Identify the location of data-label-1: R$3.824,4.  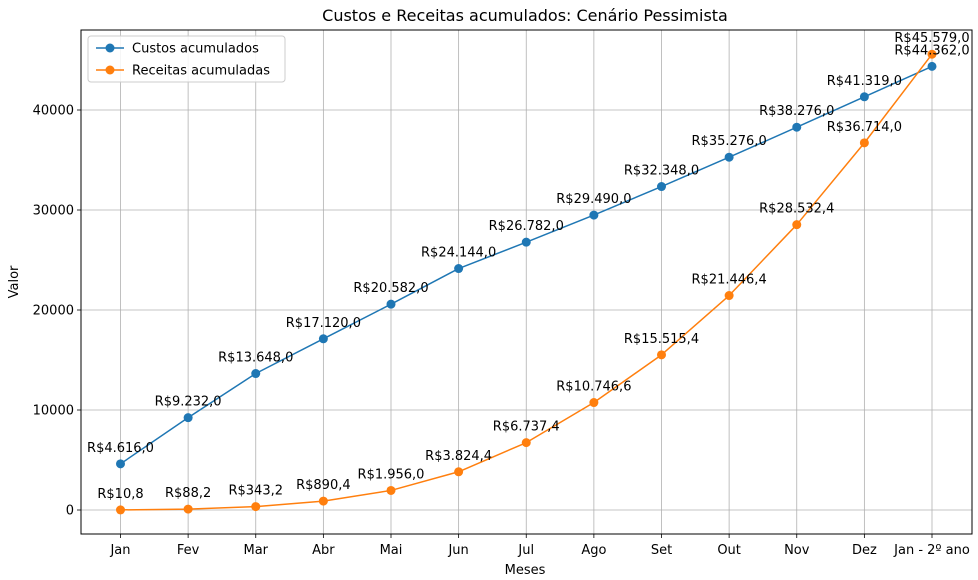
(458, 456).